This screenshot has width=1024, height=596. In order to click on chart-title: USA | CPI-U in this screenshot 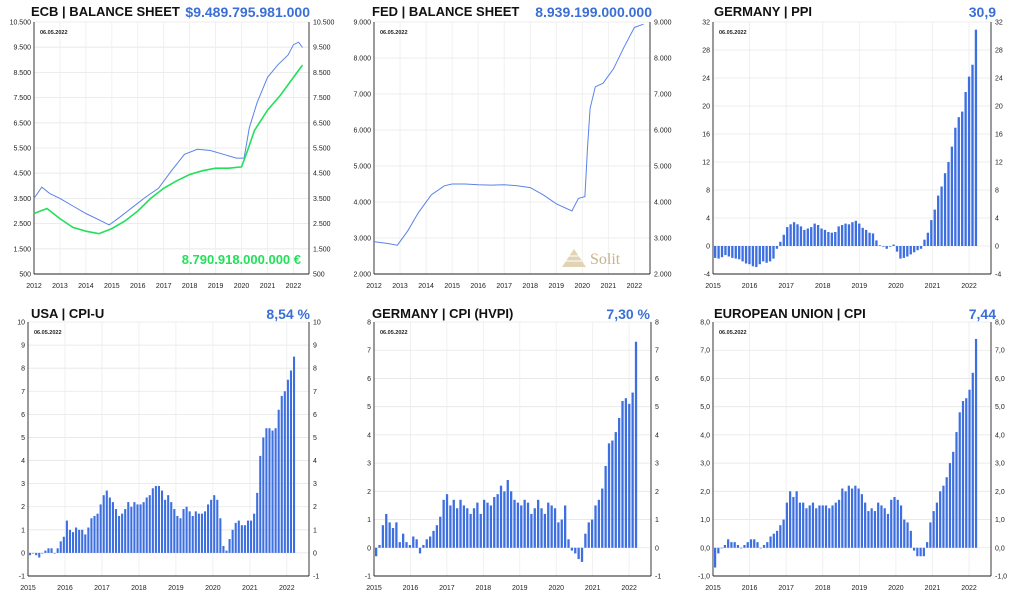, I will do `click(68, 313)`.